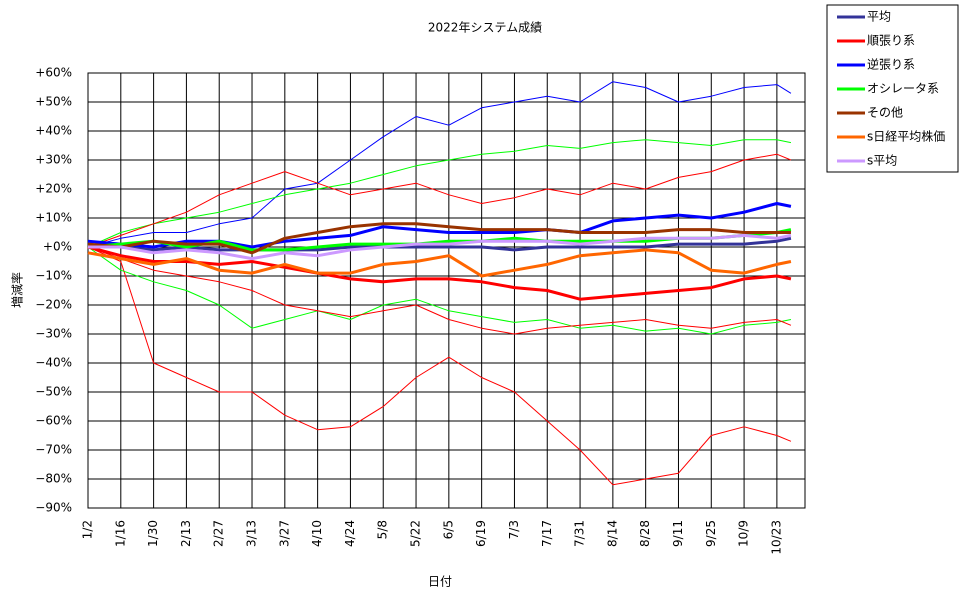 This screenshot has width=970, height=599. Describe the element at coordinates (53, 218) in the screenshot. I see `y-tick-label: +10%` at that location.